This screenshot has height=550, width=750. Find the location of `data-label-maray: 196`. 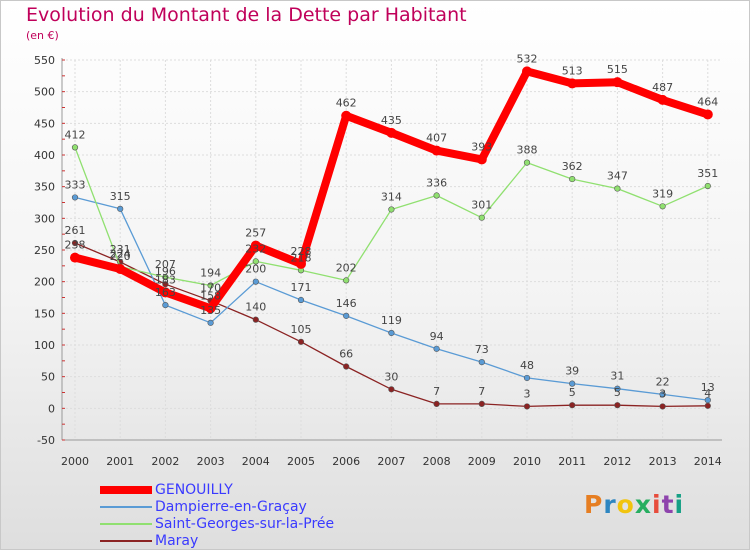

data-label-maray: 196 is located at coordinates (165, 271).